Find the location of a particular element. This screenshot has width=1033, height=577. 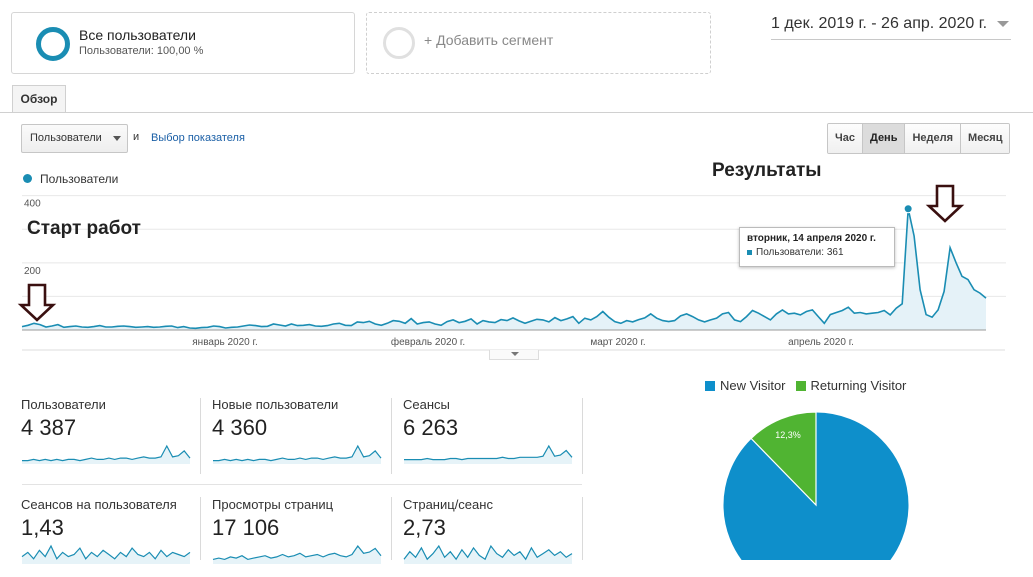

date-range-picker: 1 дек. 2019 г. - 26 апр. 2020 г. is located at coordinates (891, 27).